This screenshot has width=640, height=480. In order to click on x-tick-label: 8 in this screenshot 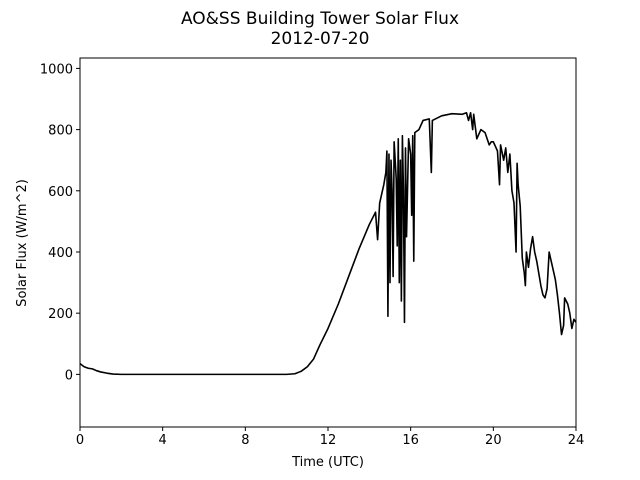, I will do `click(245, 440)`.